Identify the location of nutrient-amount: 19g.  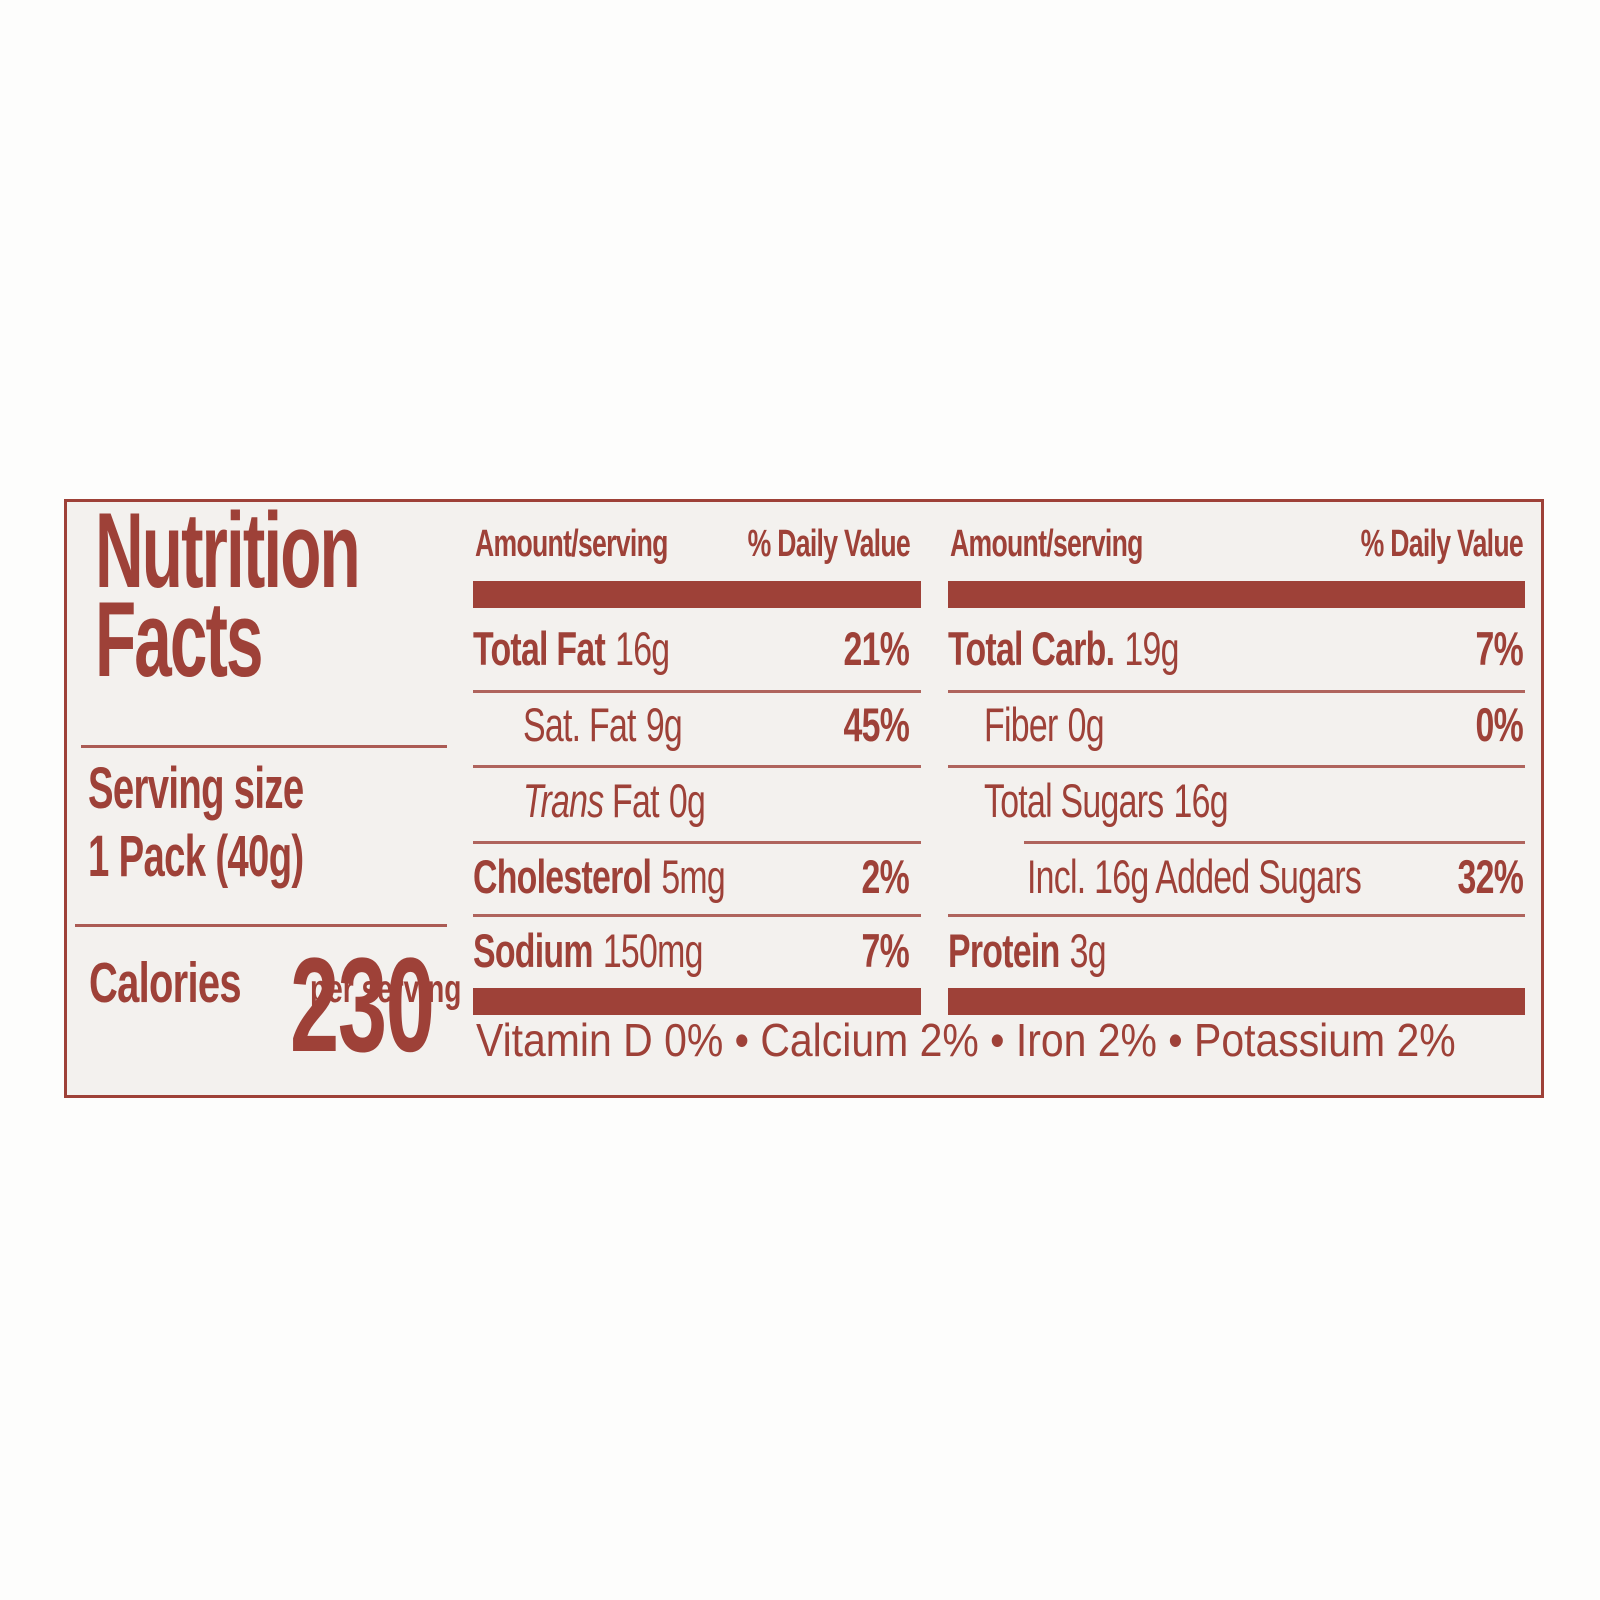
(1151, 648).